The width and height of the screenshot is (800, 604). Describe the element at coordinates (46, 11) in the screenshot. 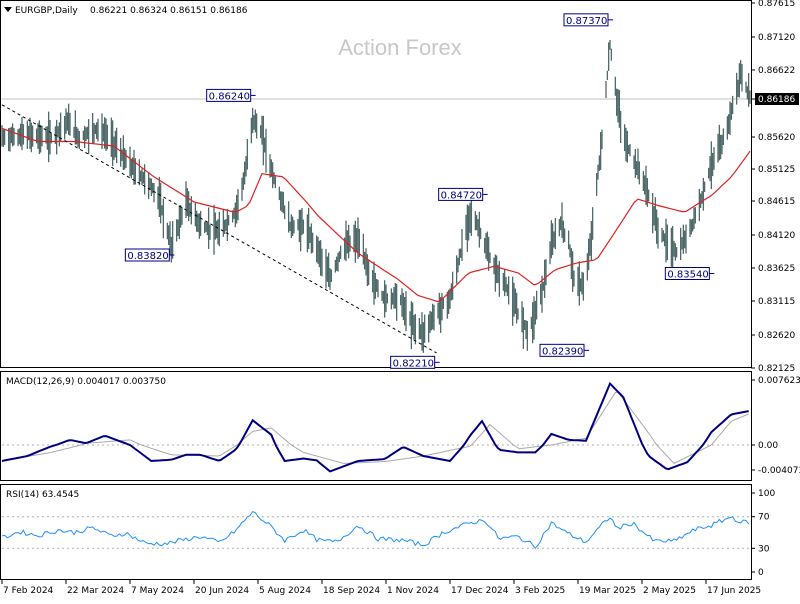

I see `symbol-label: EURGBP,Daily` at that location.